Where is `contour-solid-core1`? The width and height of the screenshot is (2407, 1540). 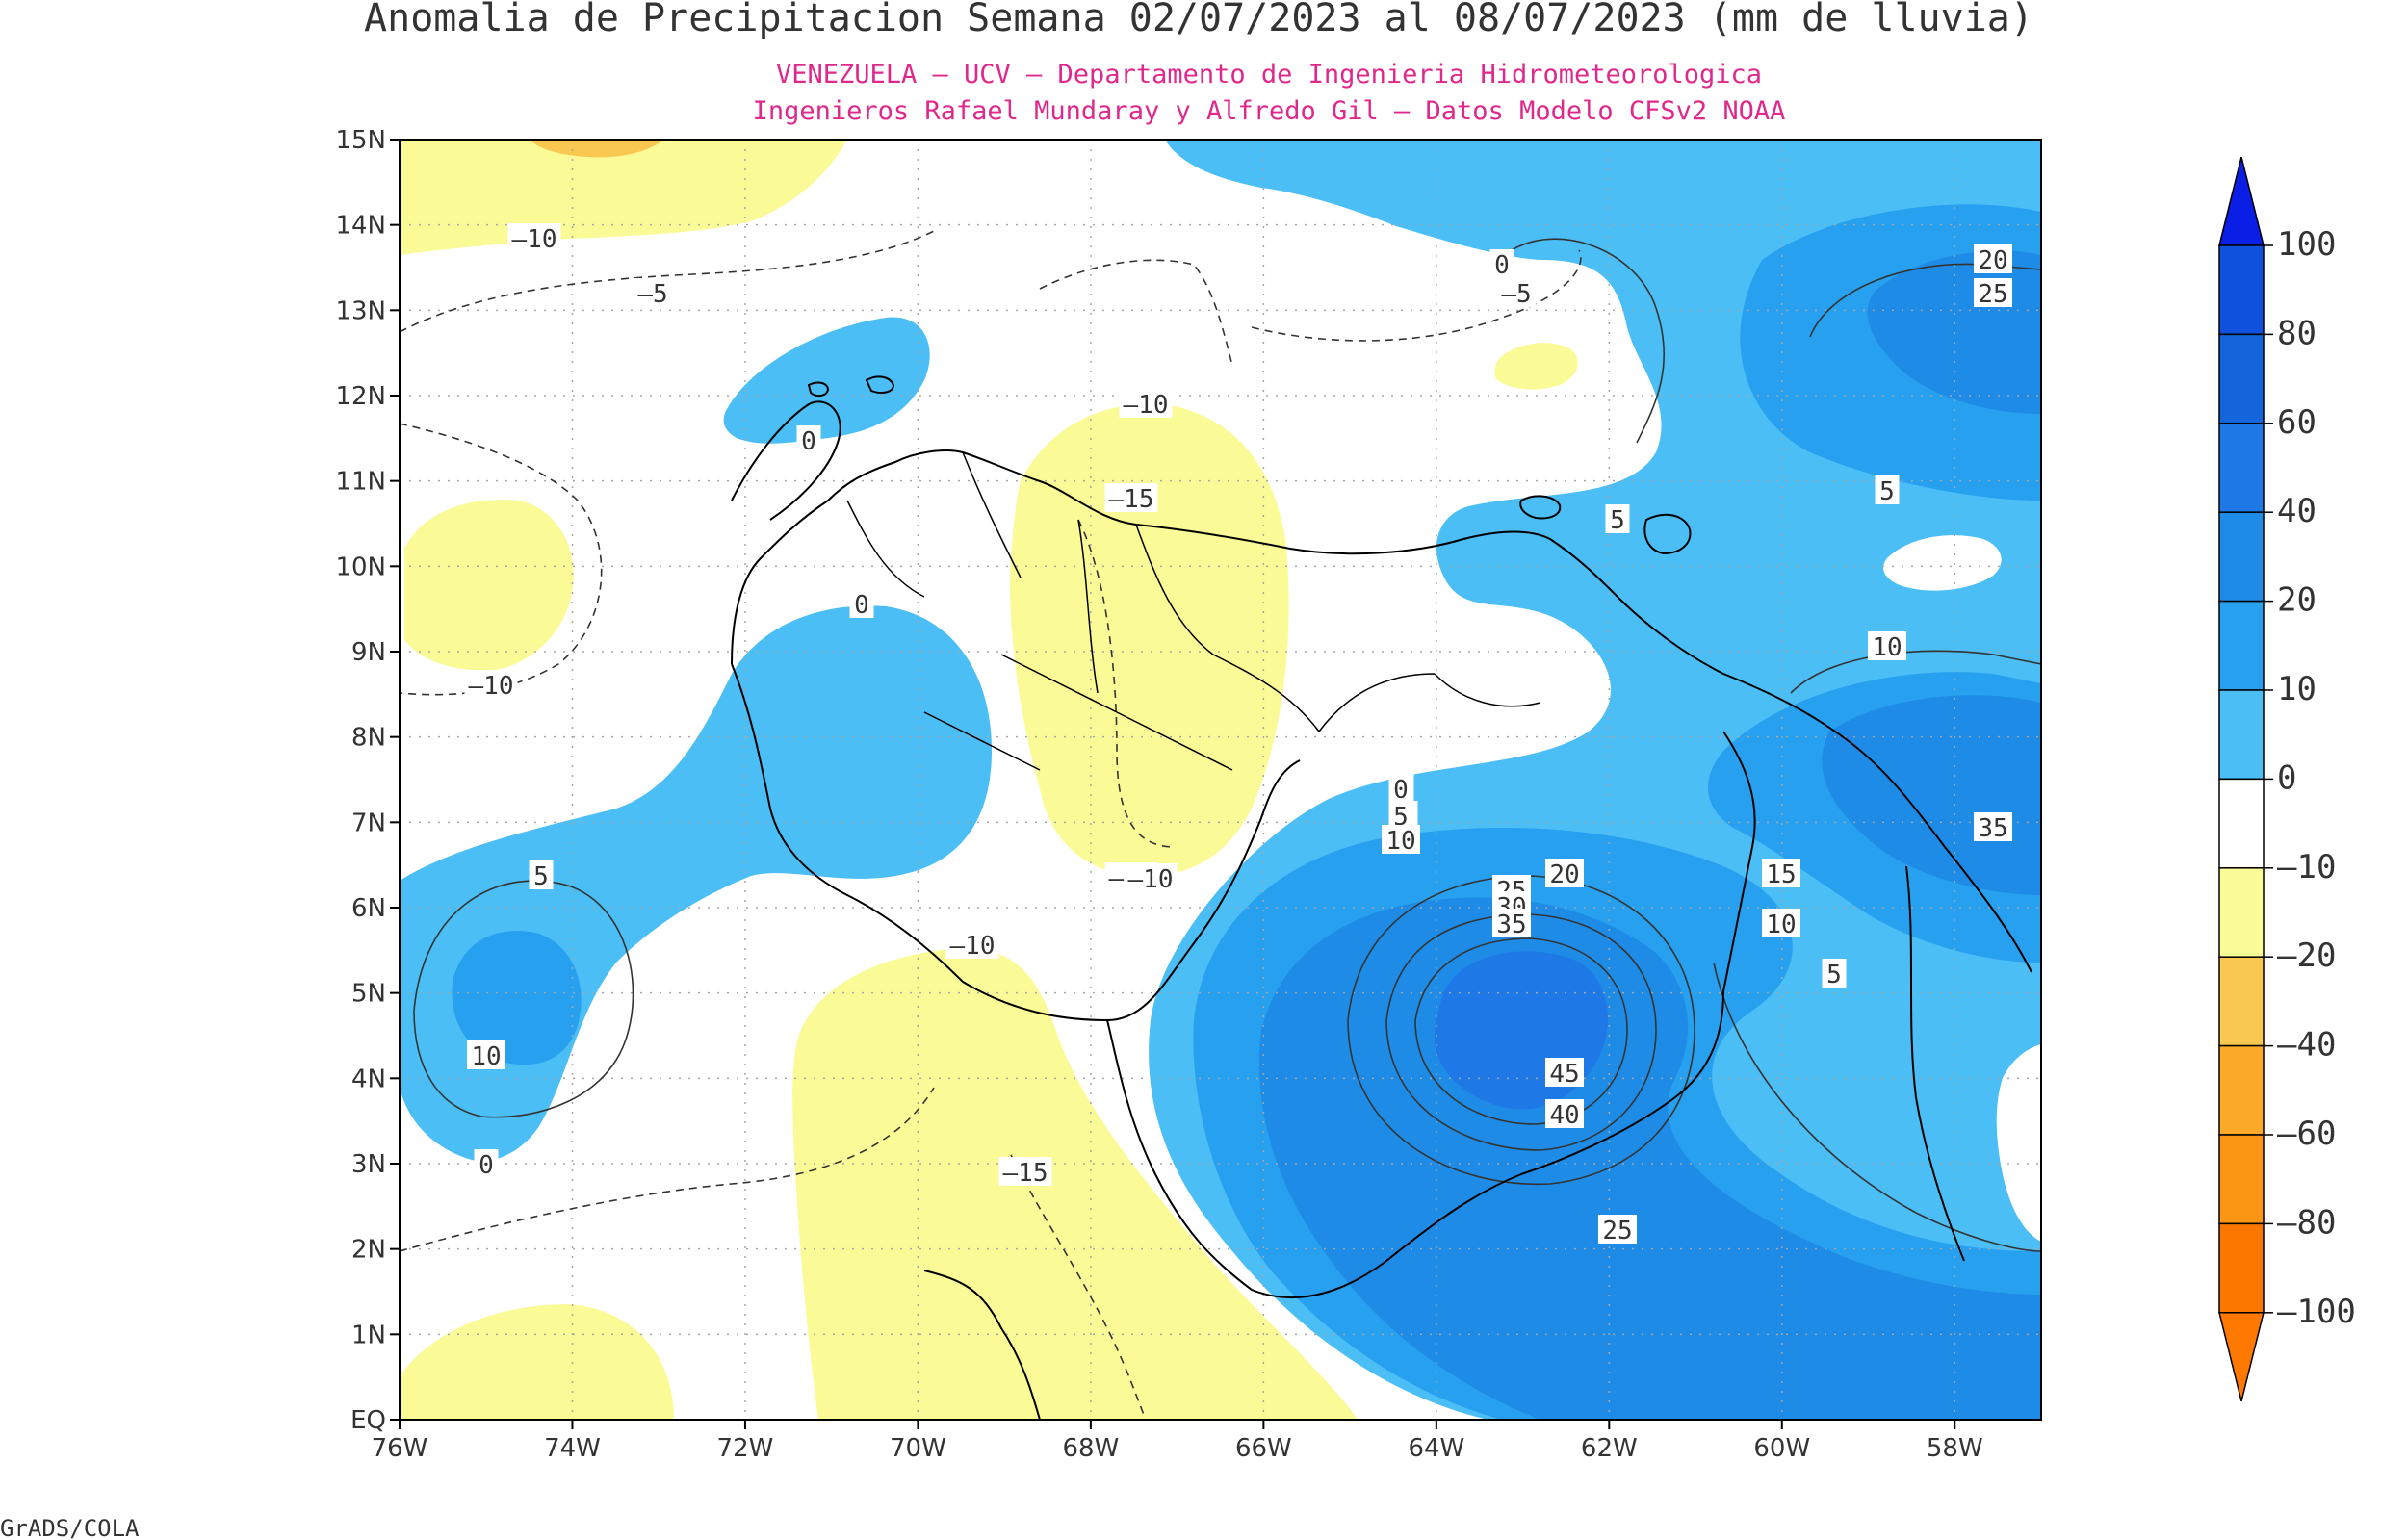 contour-solid-core1 is located at coordinates (1521, 1030).